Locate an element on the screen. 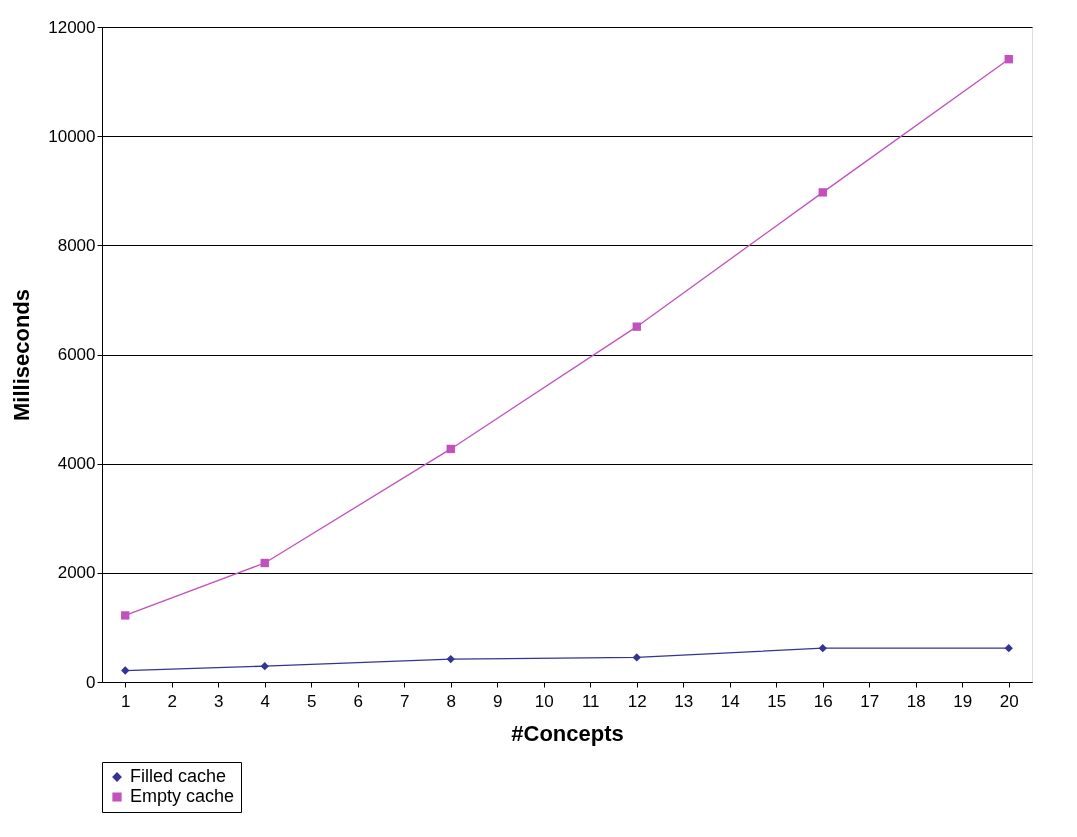 Image resolution: width=1077 pixels, height=837 pixels. y-tick-label: 12000 is located at coordinates (72, 27).